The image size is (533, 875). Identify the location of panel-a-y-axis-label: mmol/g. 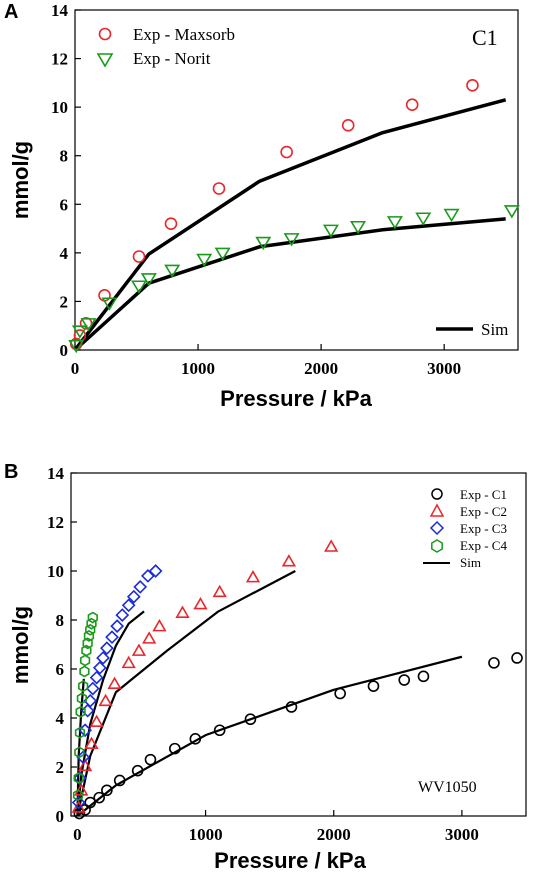
(20, 180).